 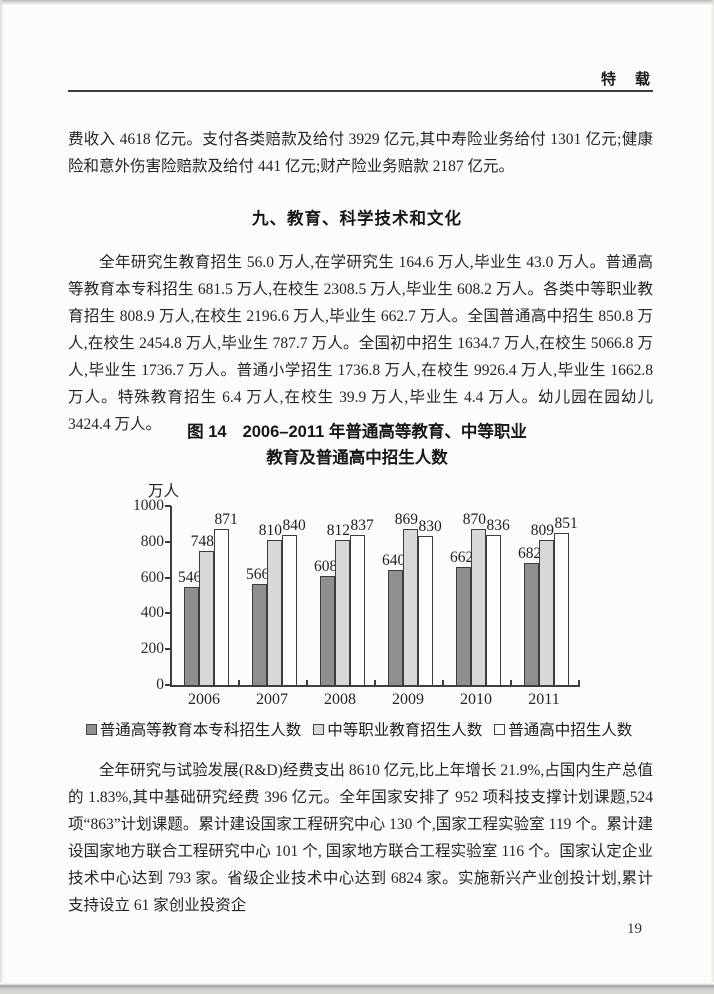 I want to click on x-axis-label-2006: 2006, so click(x=204, y=699).